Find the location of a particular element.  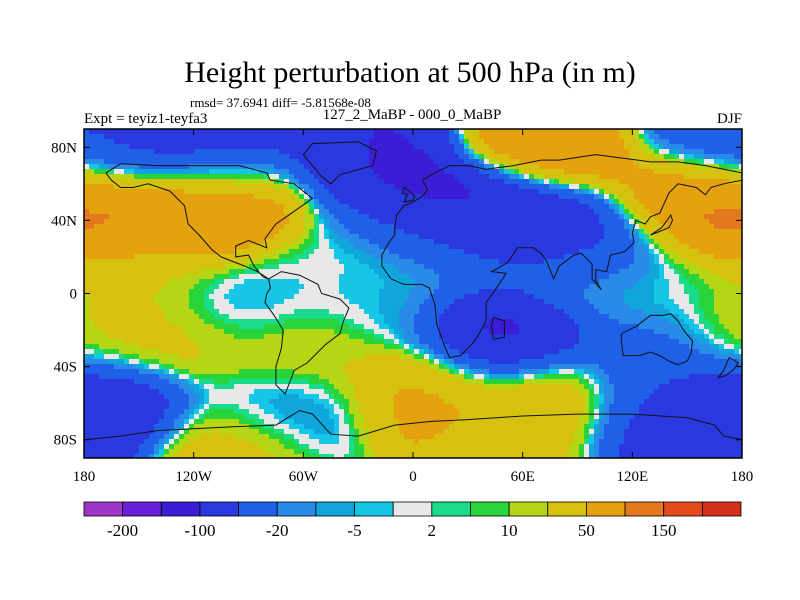

antarctica-outline is located at coordinates (413, 425).